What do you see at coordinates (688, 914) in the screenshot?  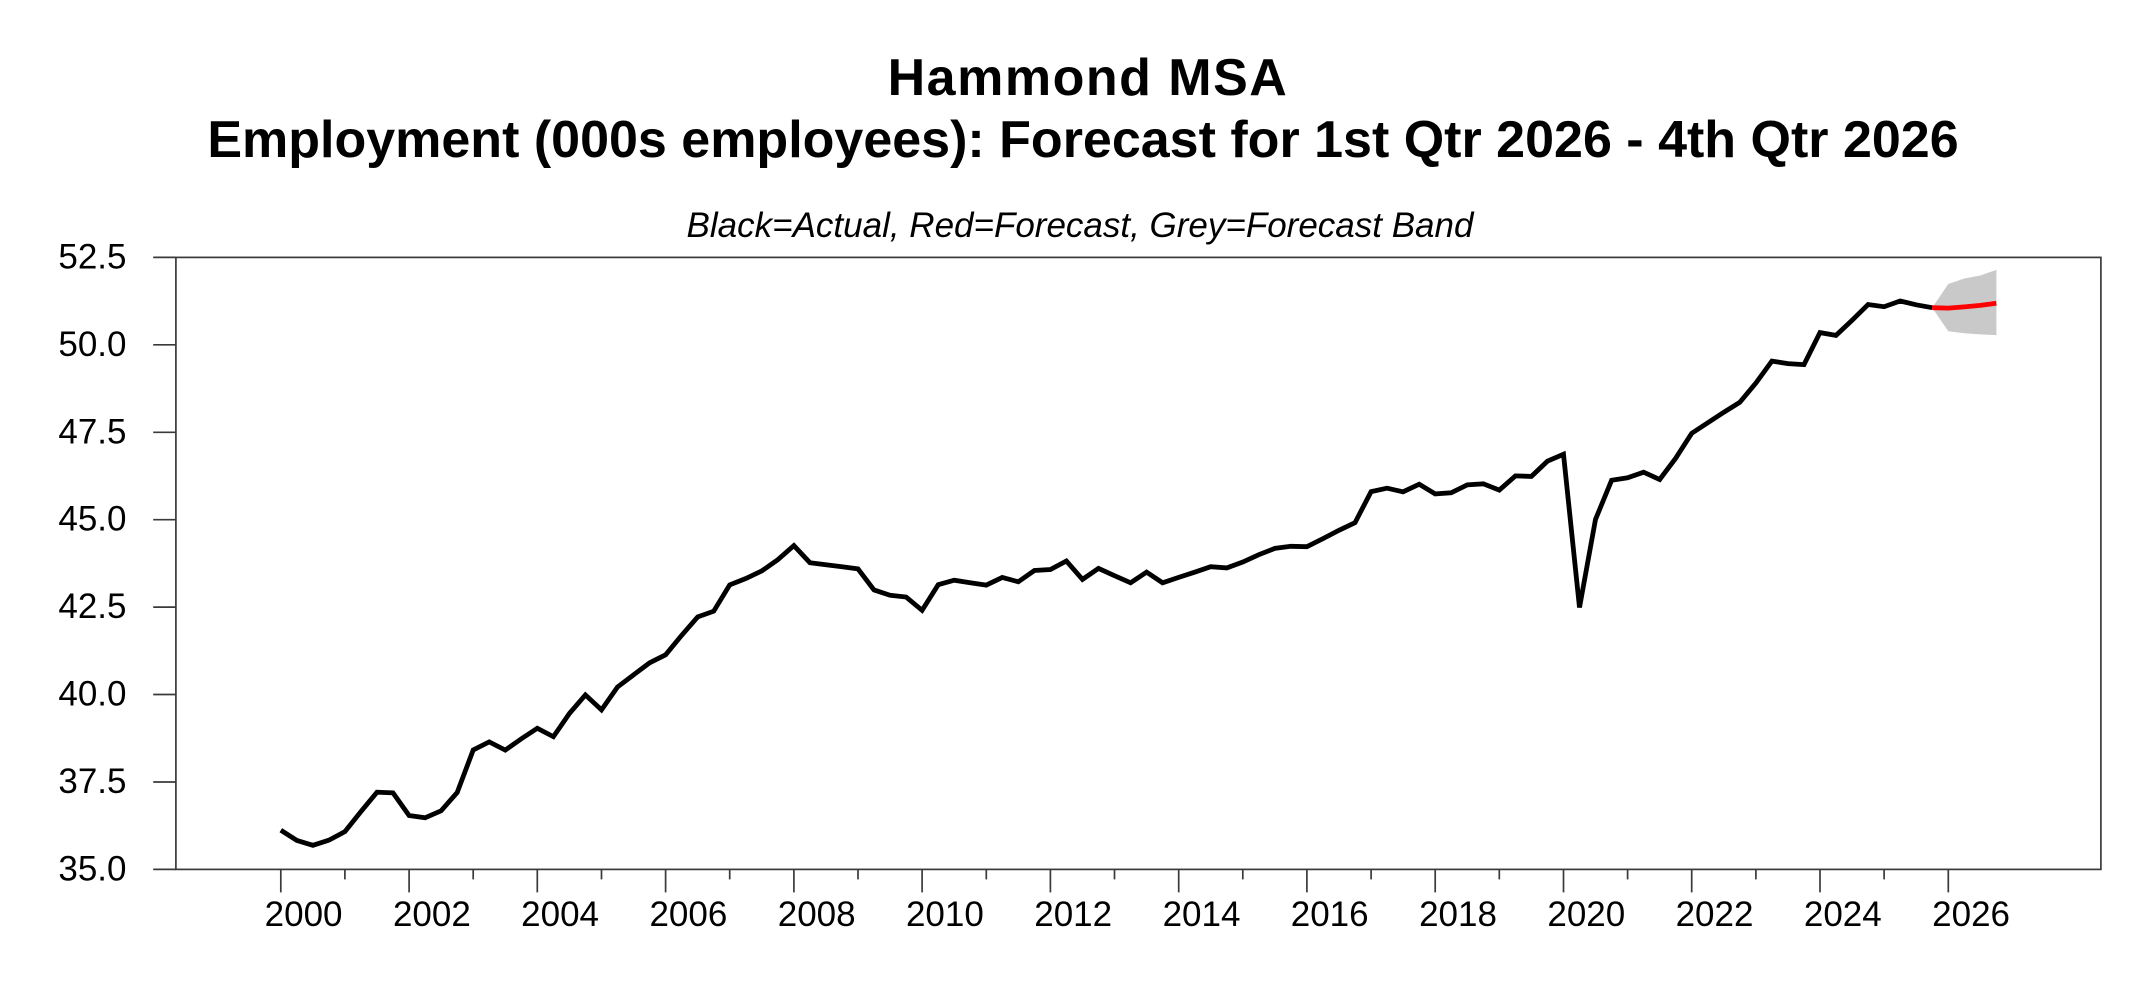 I see `svg-text: 2006` at bounding box center [688, 914].